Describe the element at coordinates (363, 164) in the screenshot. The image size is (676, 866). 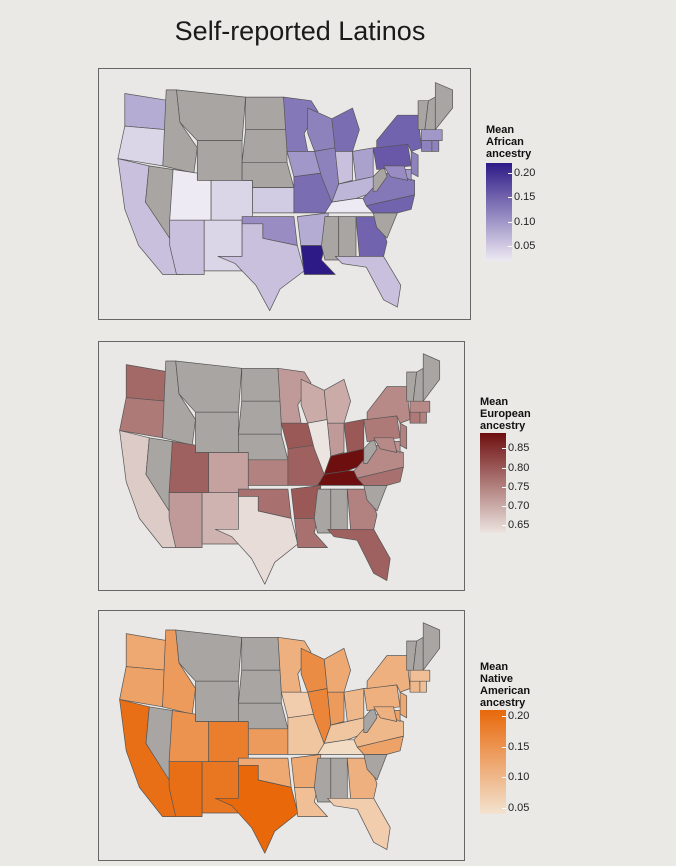
I see `state-oh` at that location.